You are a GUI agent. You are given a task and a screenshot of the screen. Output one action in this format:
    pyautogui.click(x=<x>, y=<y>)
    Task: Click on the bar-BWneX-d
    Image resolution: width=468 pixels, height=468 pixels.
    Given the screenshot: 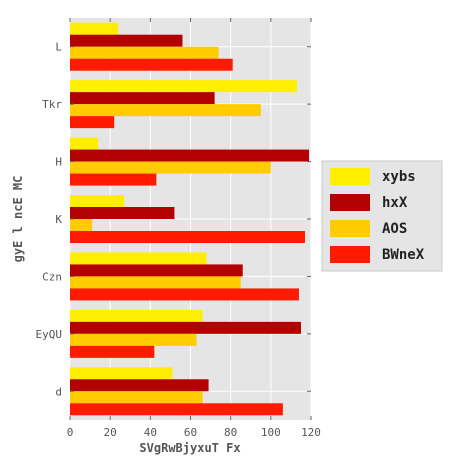 What is the action you would take?
    pyautogui.click(x=176, y=409)
    